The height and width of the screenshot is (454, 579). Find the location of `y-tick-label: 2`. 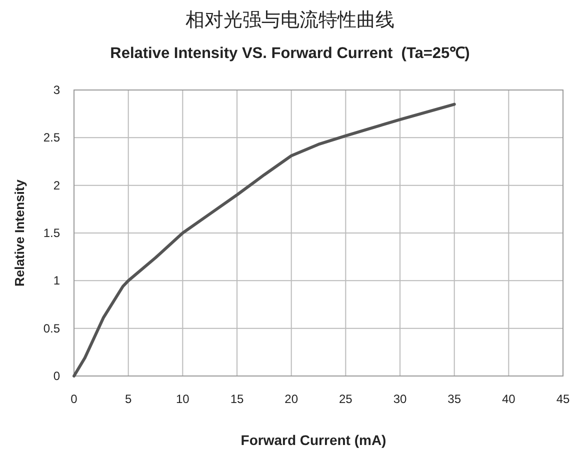

y-tick-label: 2 is located at coordinates (56, 185).